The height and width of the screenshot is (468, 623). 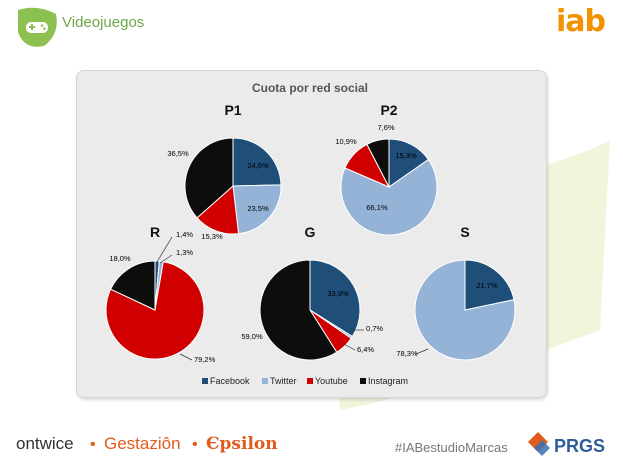 I want to click on data-label-p2-facebook: 15,3%, so click(x=406, y=155).